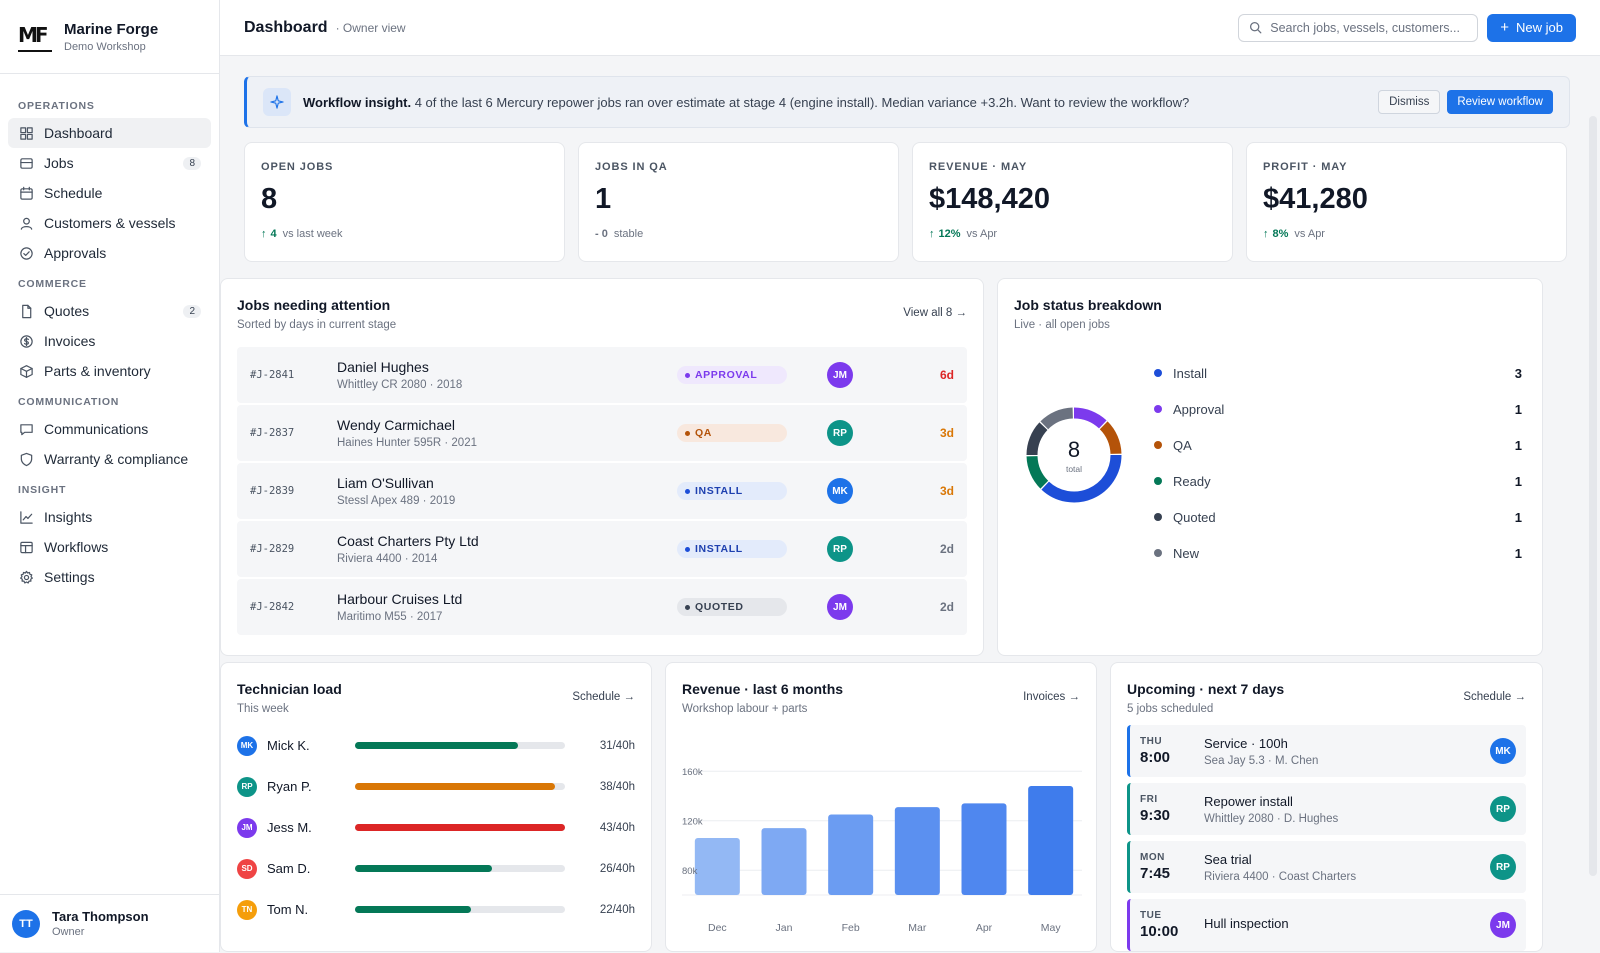 This screenshot has height=953, width=1600. Describe the element at coordinates (1037, 472) in the screenshot. I see `donut-slice-ready` at that location.